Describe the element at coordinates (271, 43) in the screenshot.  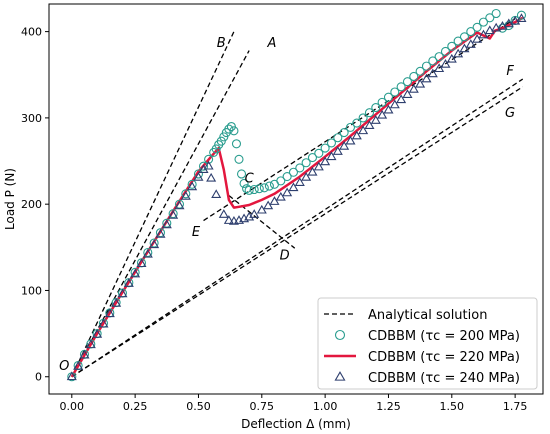
I see `point-label-a: A` at that location.